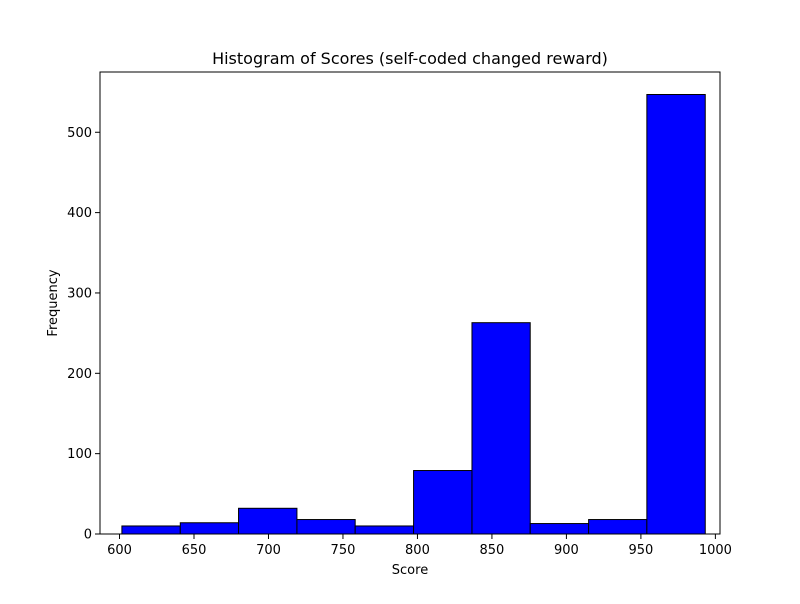 The height and width of the screenshot is (604, 800). I want to click on x-tick-label-950: 950, so click(640, 550).